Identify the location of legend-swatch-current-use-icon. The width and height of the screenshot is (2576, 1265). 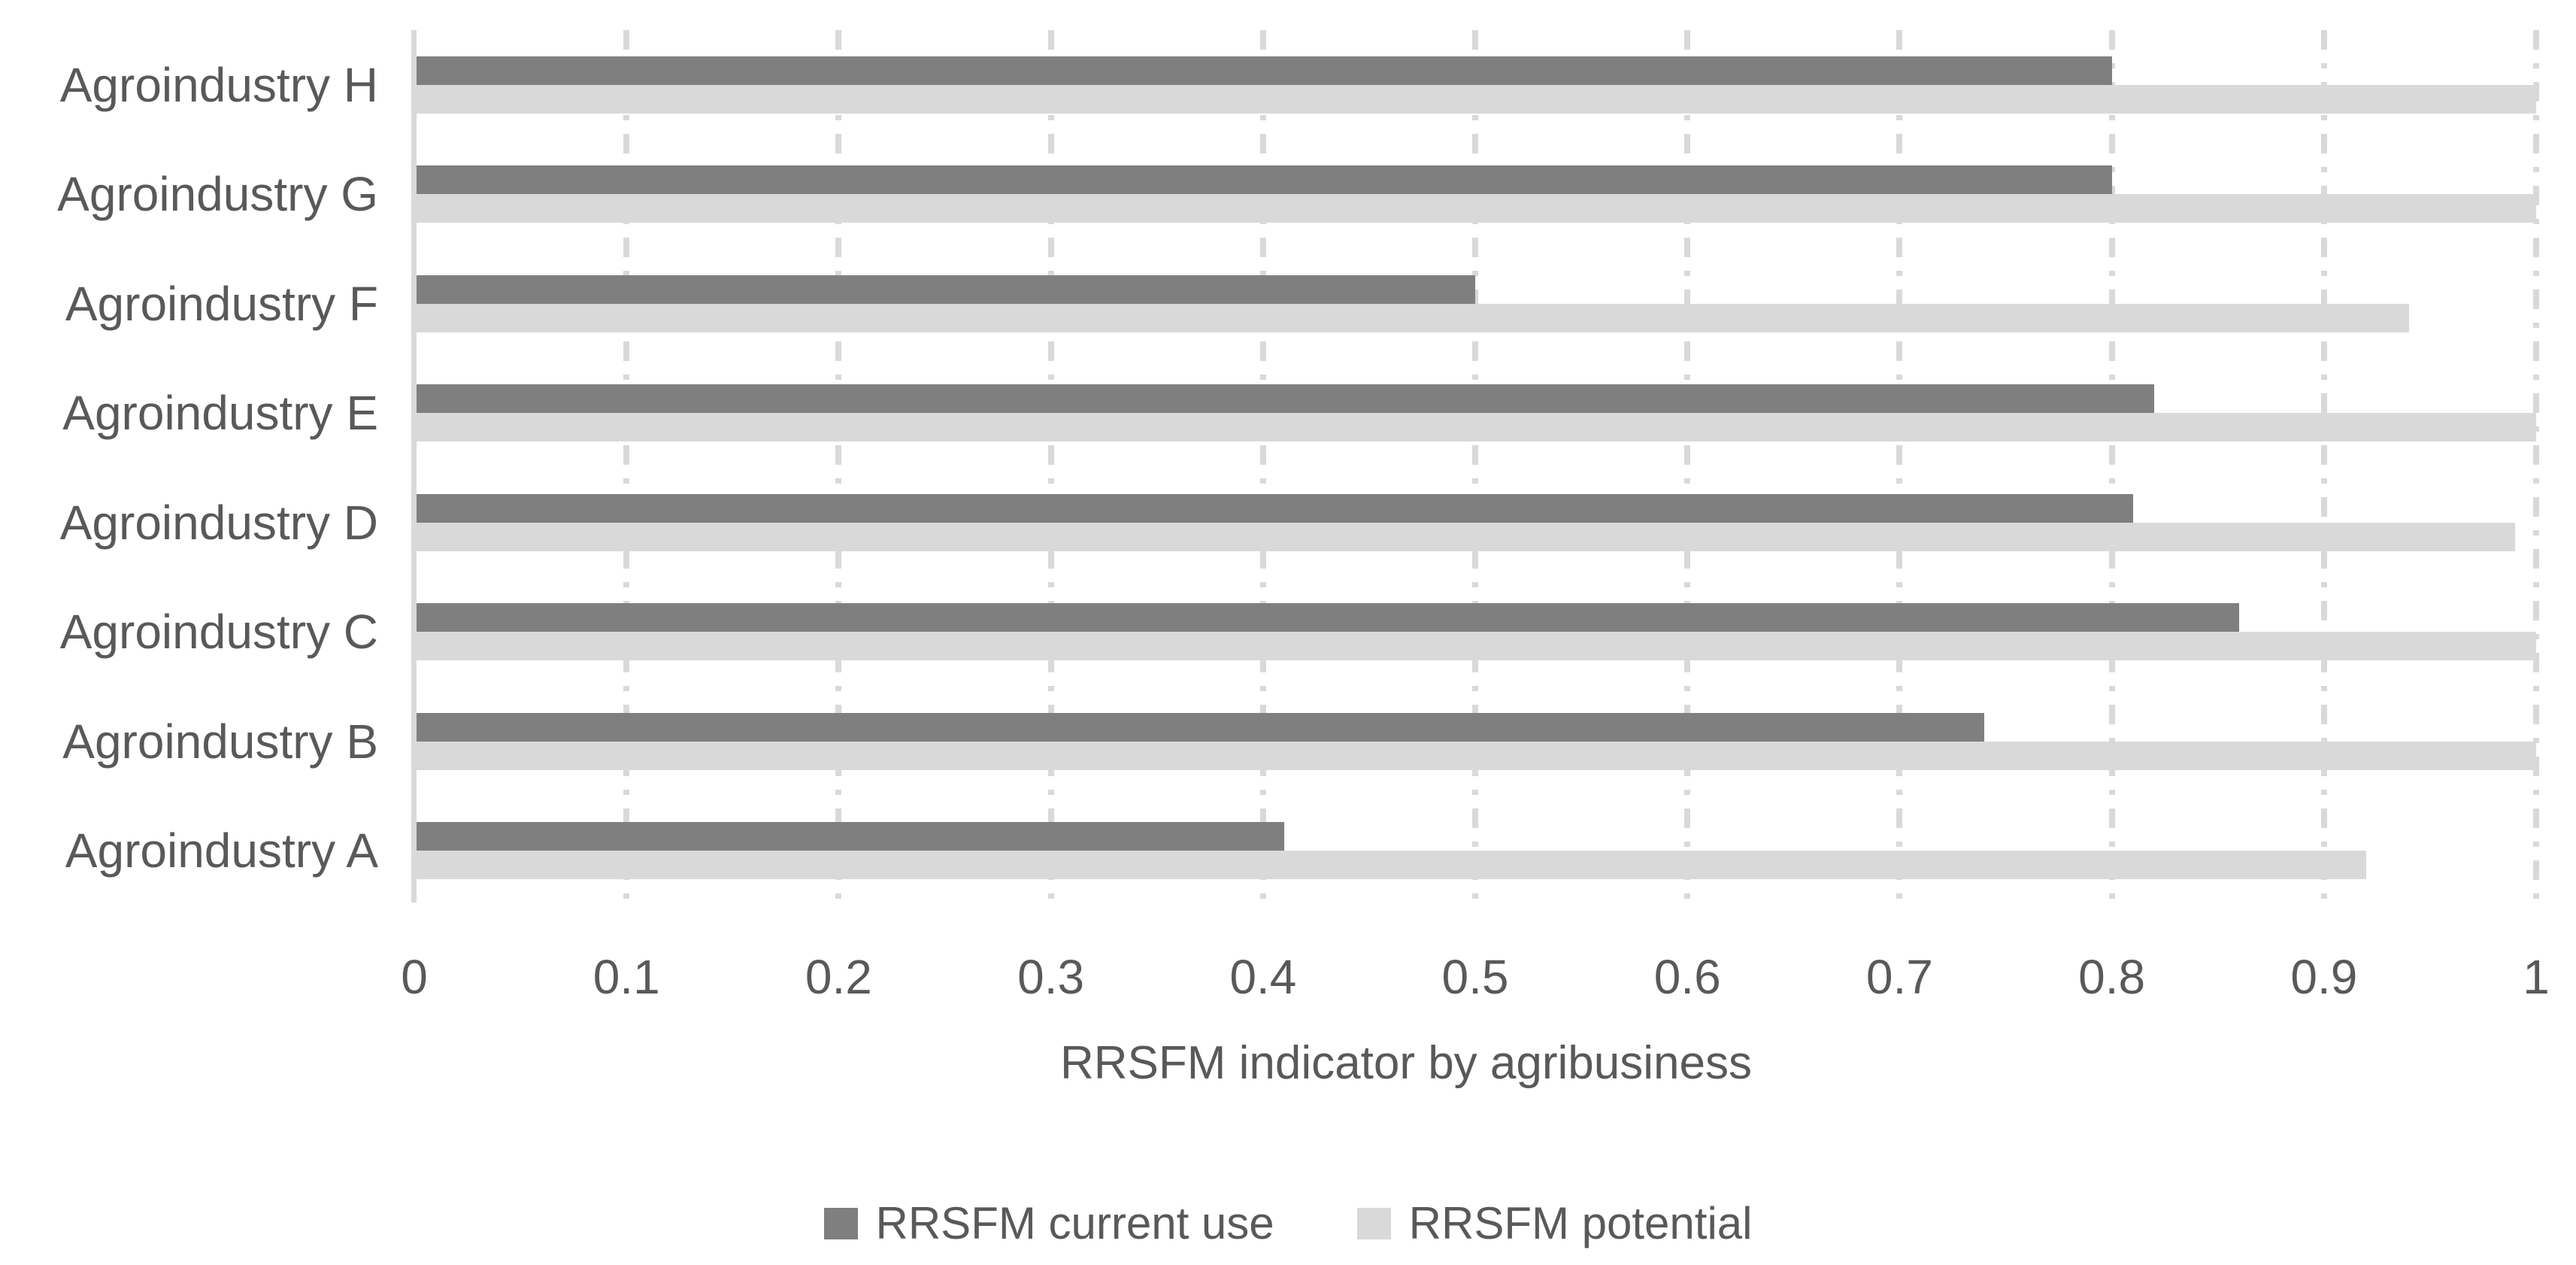
(840, 1223).